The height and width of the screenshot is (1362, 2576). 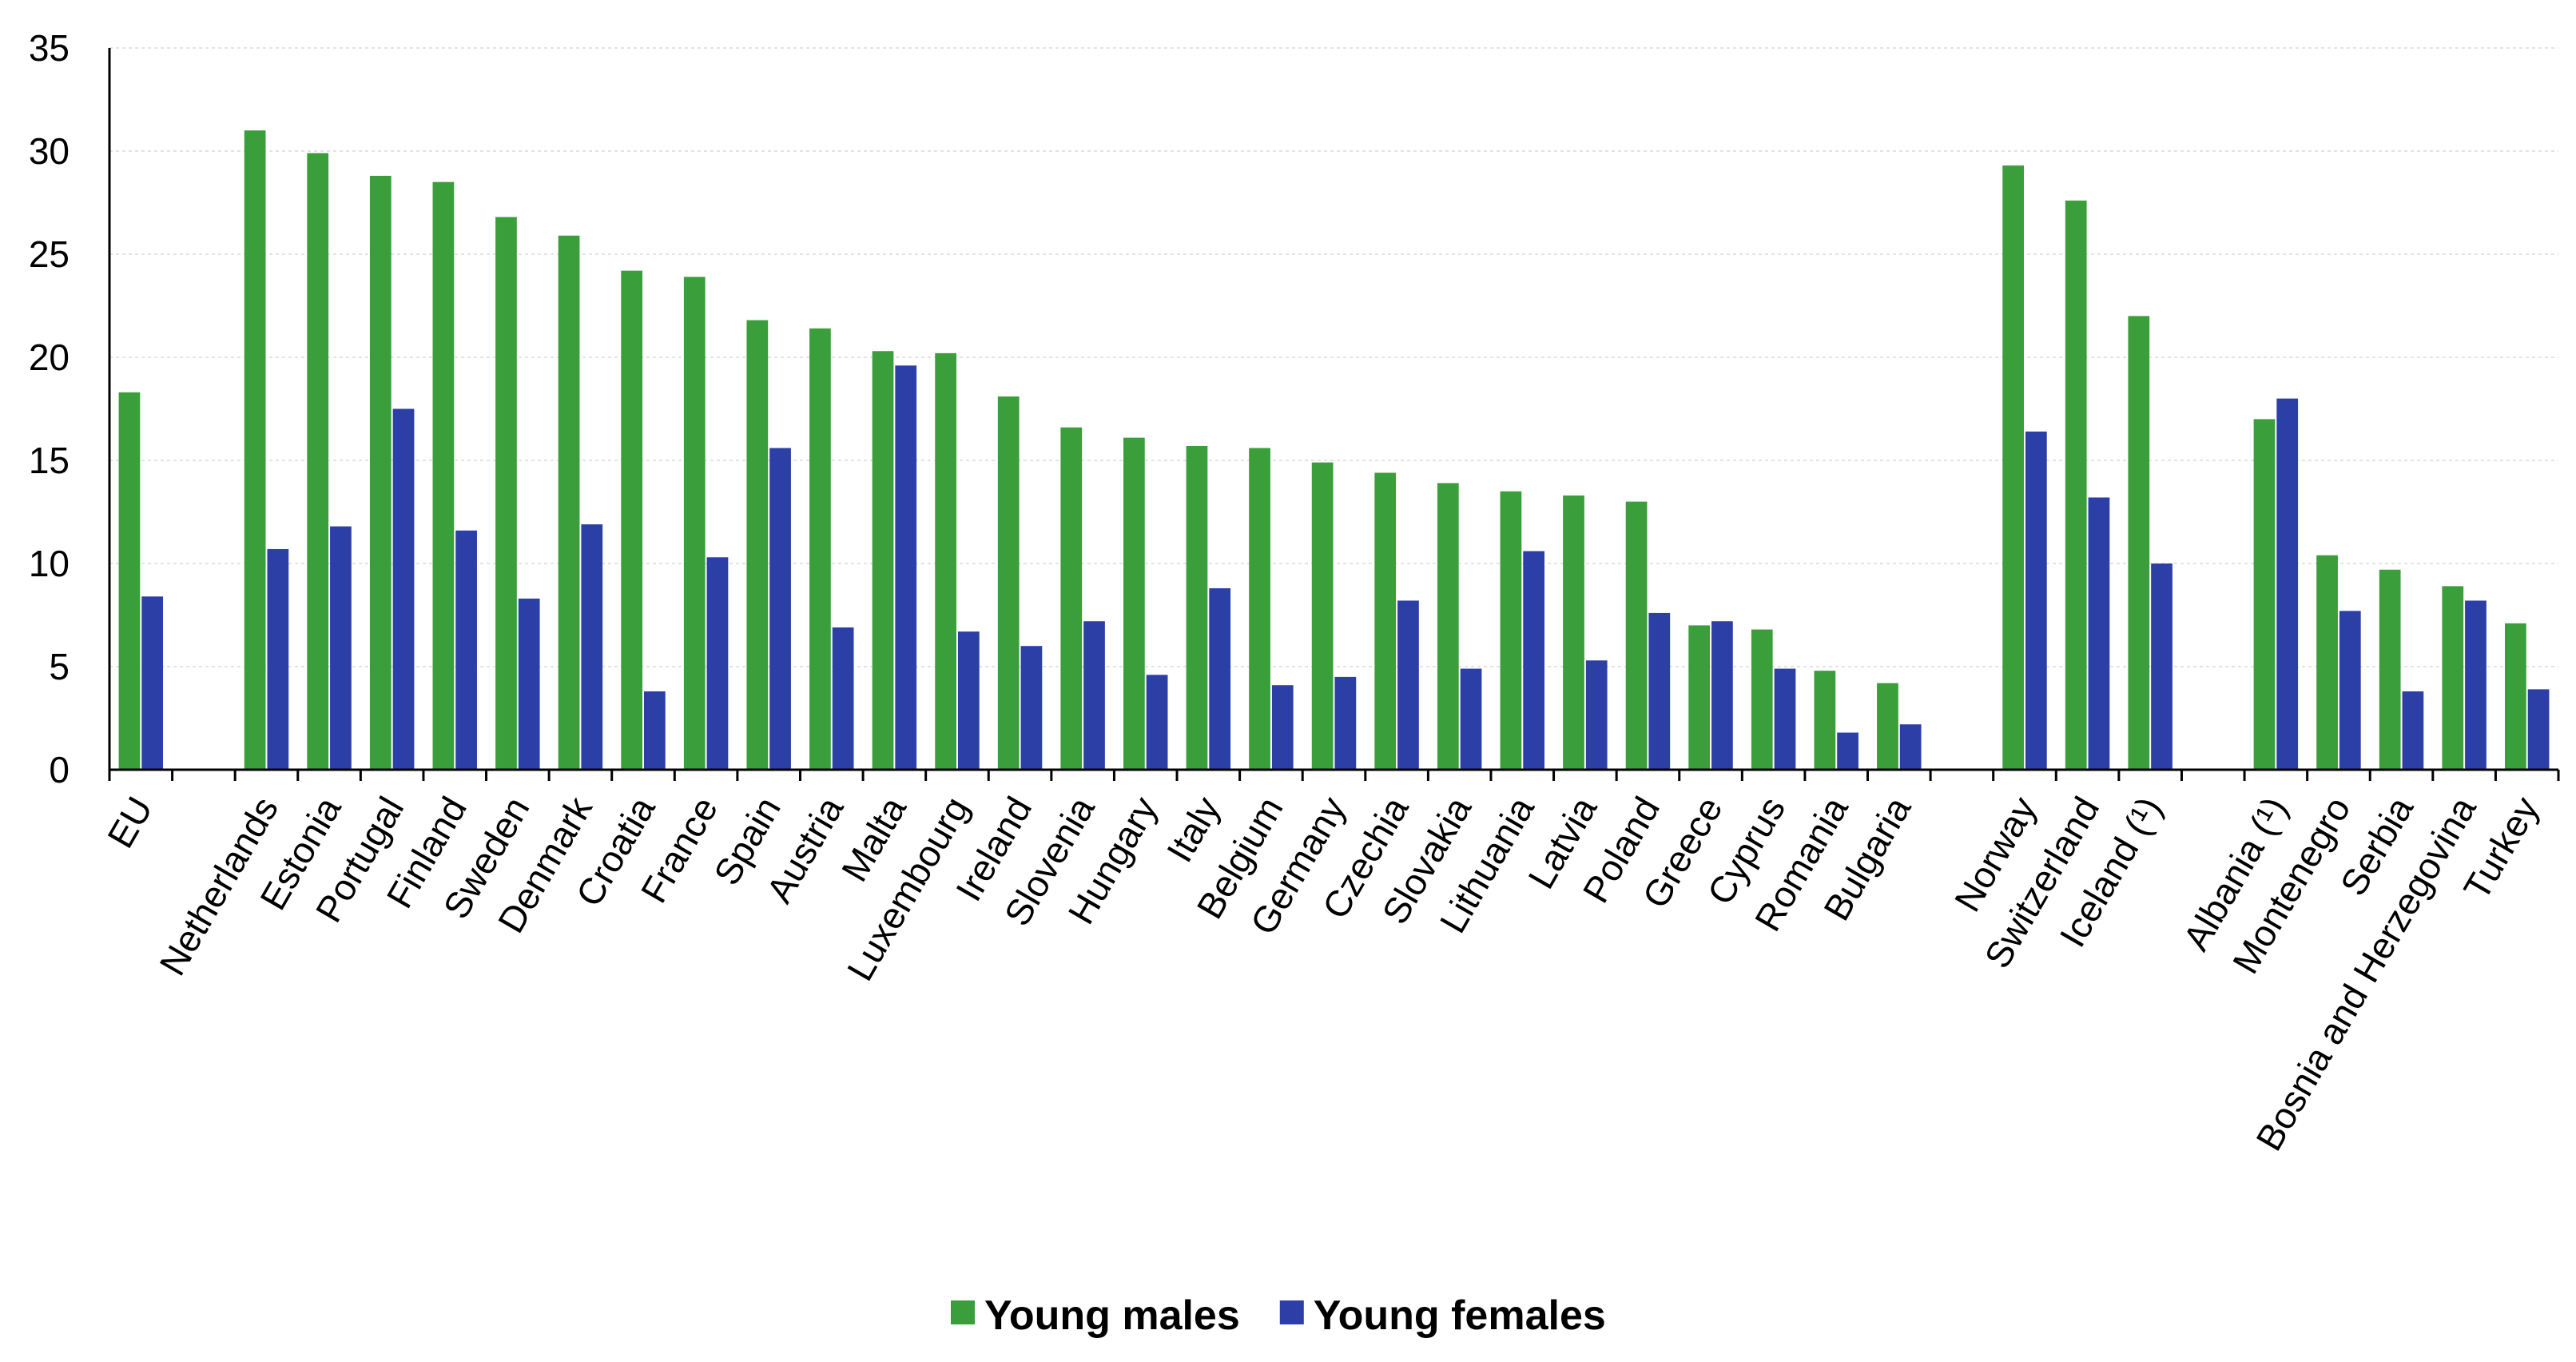 I want to click on y-tick-label: 30, so click(x=49, y=151).